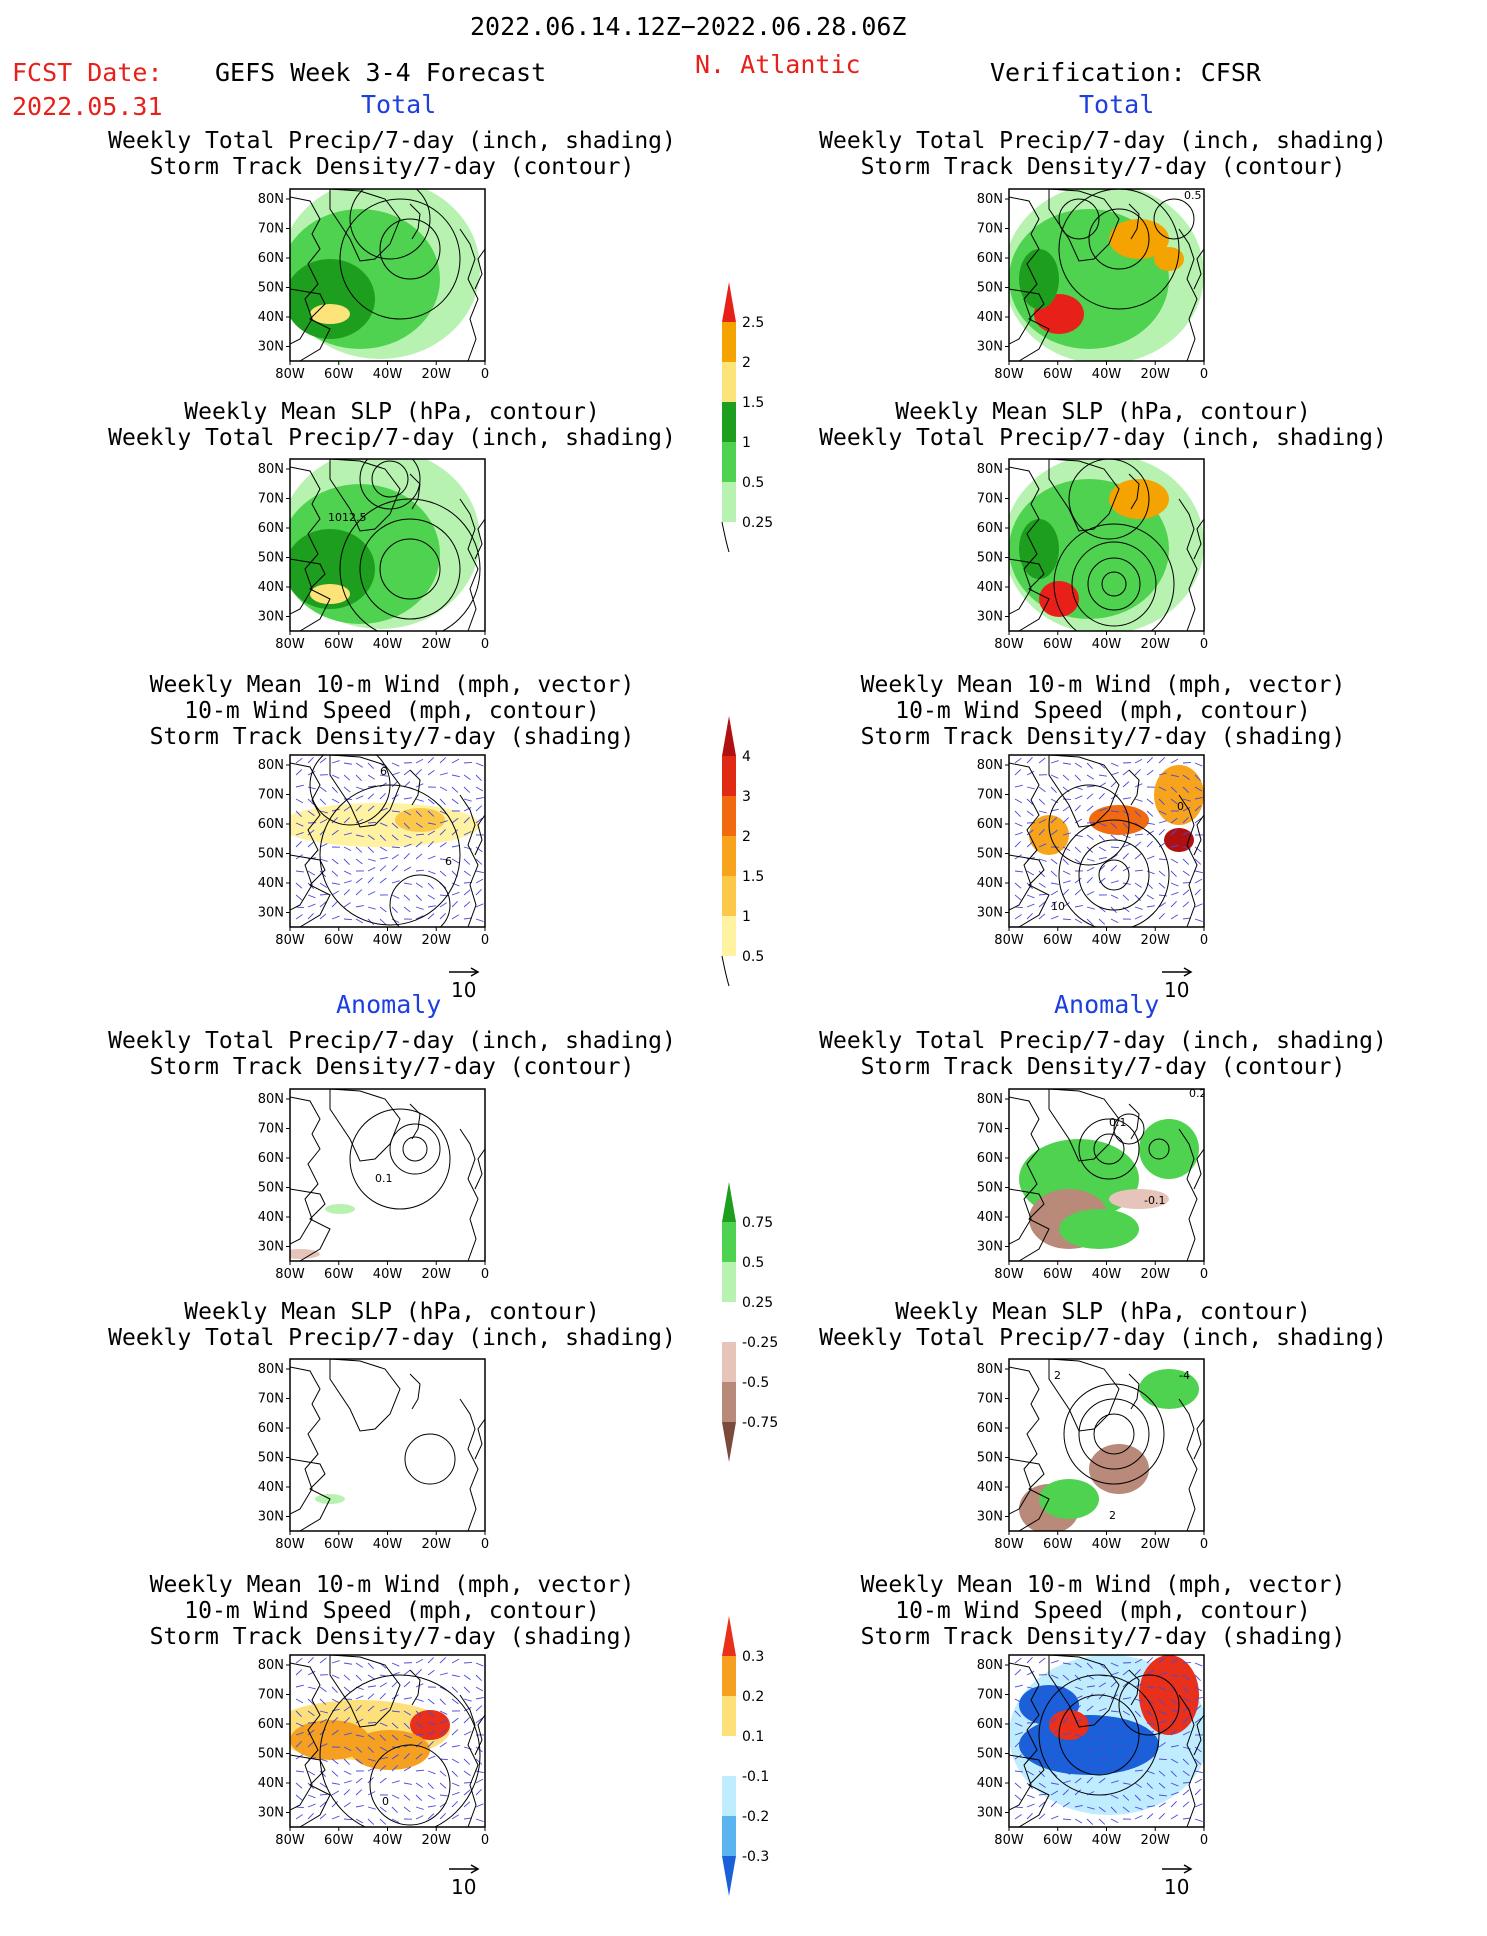  What do you see at coordinates (1106, 1004) in the screenshot?
I see `anomaly-label-right: Anomaly` at bounding box center [1106, 1004].